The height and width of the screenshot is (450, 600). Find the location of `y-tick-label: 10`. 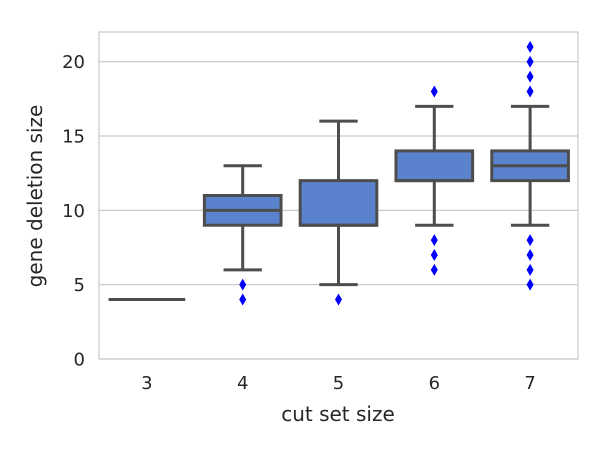

y-tick-label: 10 is located at coordinates (73, 211).